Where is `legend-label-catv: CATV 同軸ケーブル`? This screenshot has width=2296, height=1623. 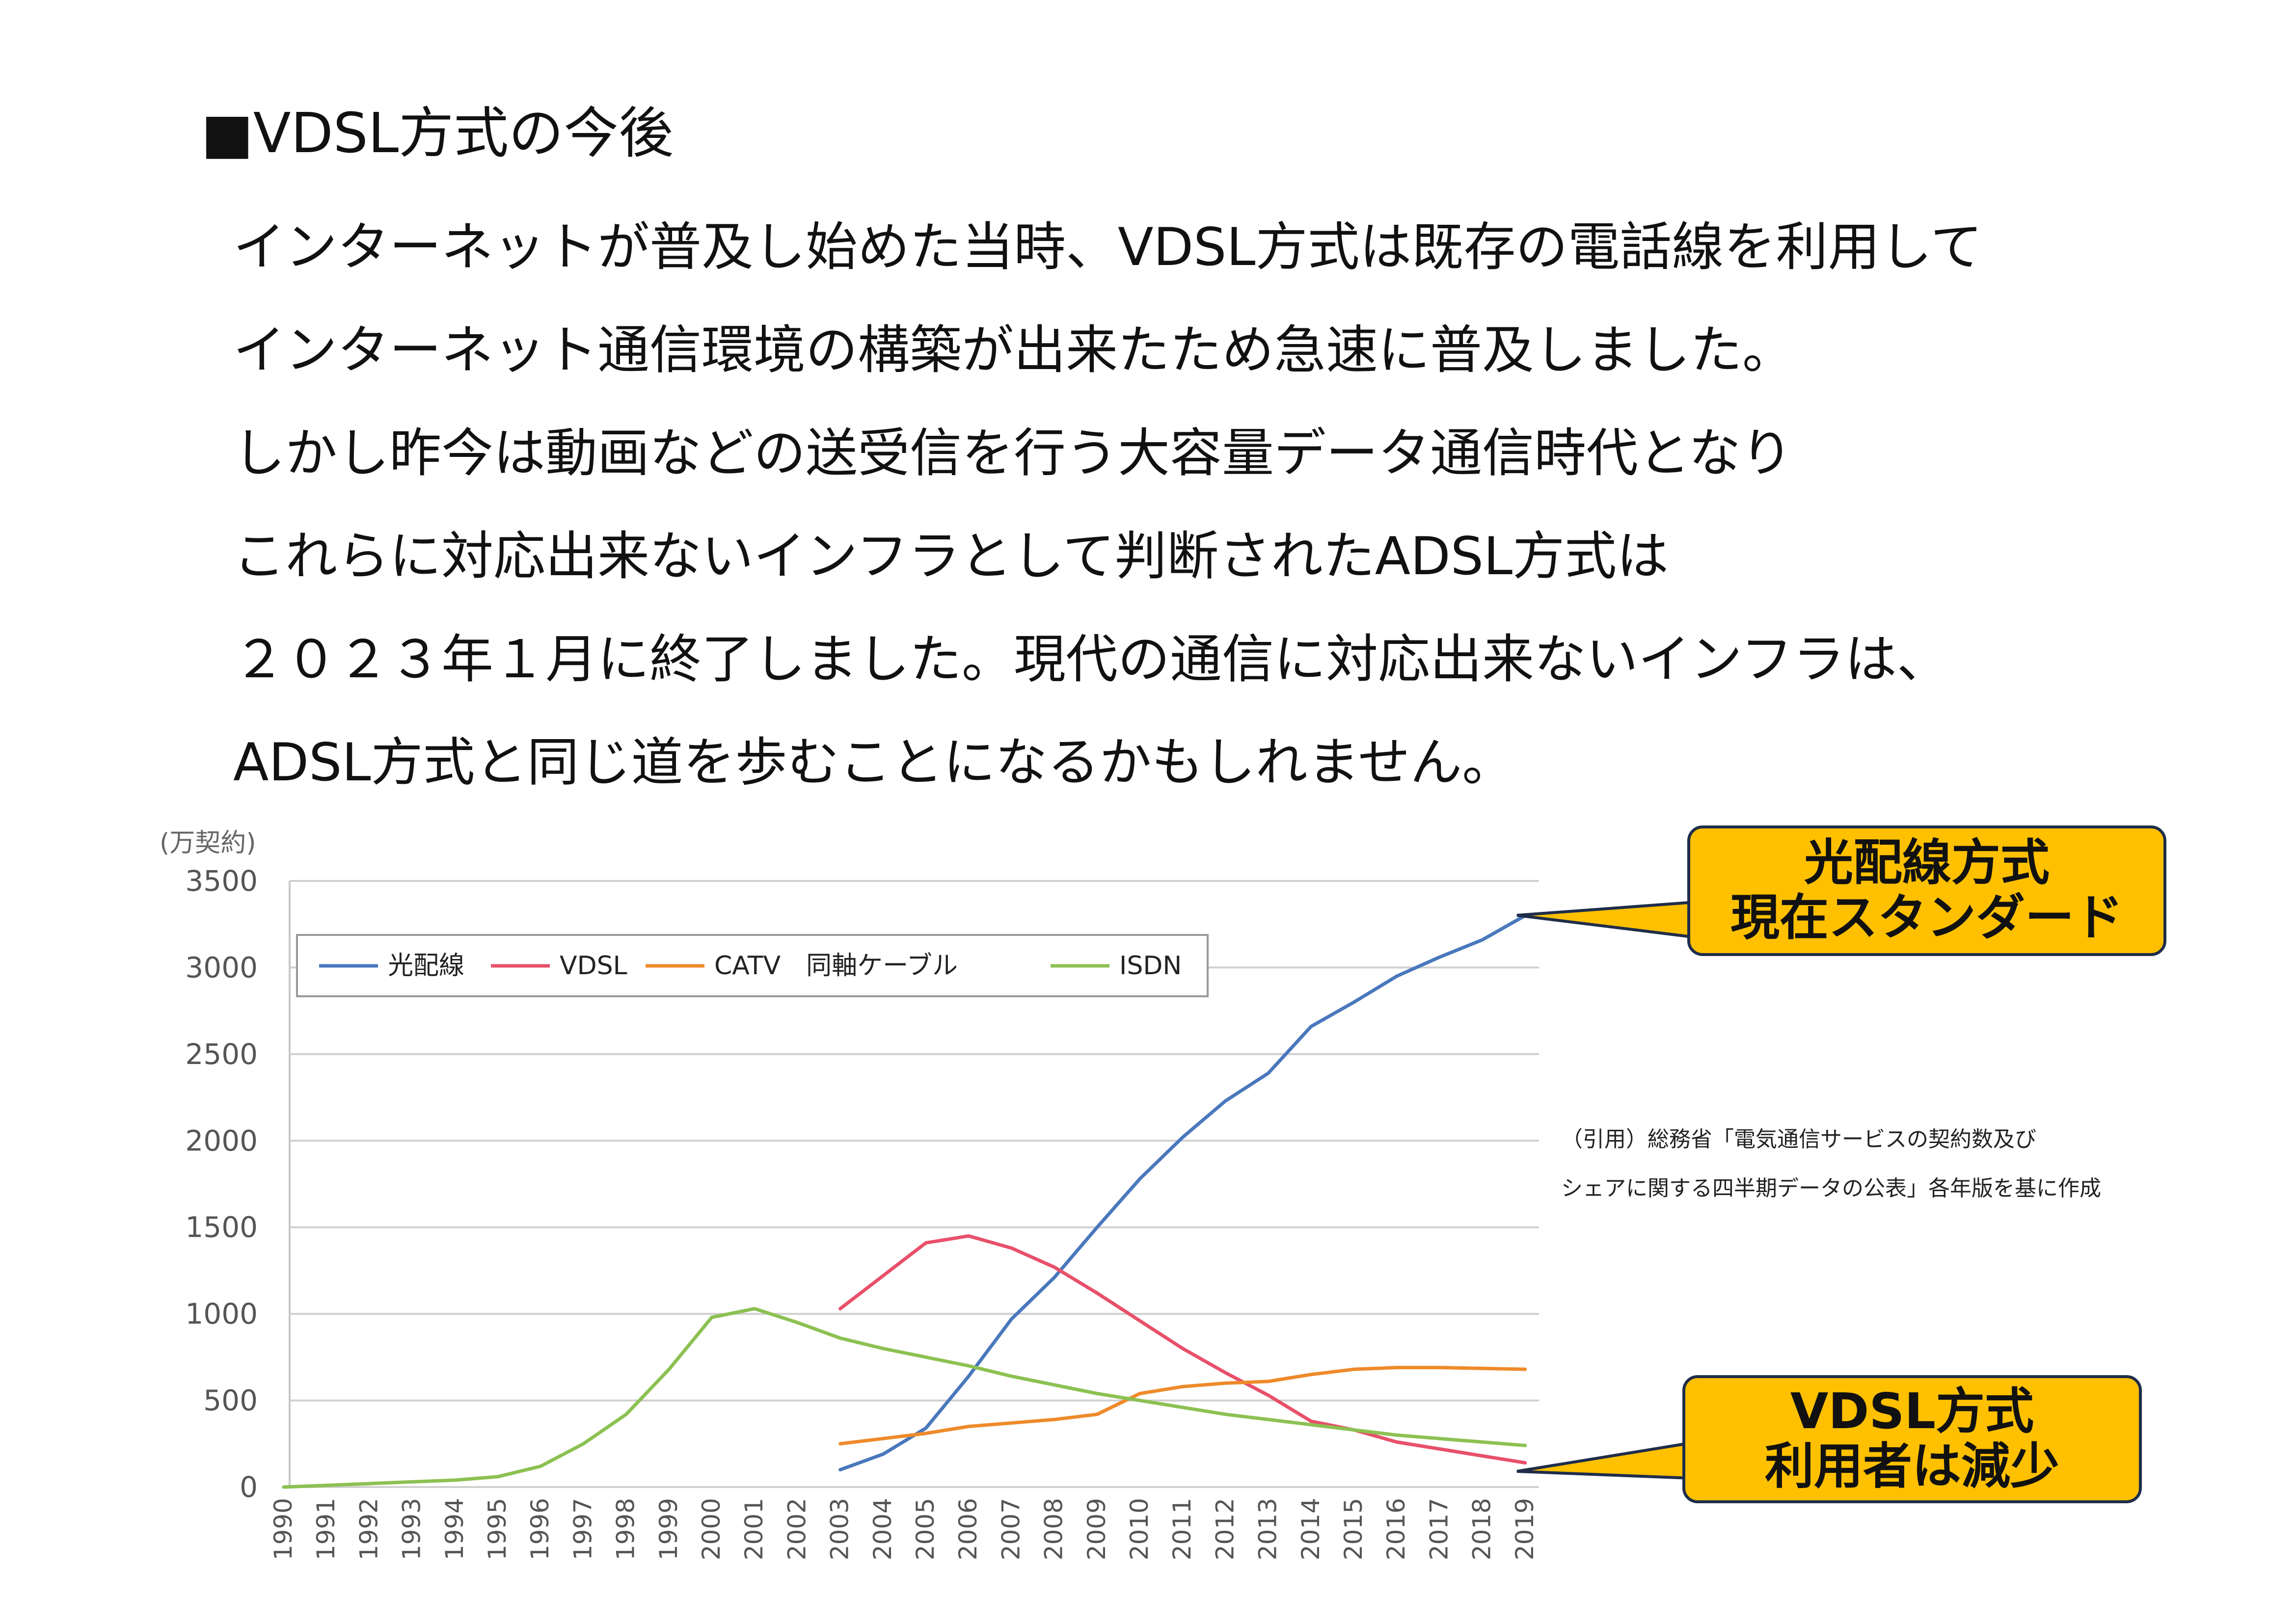
legend-label-catv: CATV 同軸ケーブル is located at coordinates (836, 966).